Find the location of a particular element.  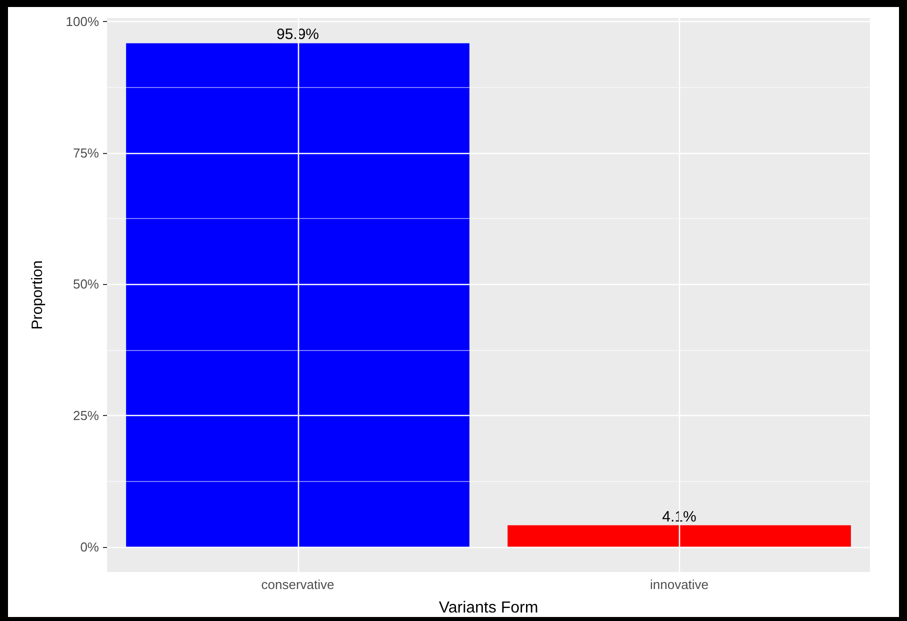

y-axis-title: Proportion is located at coordinates (37, 295).